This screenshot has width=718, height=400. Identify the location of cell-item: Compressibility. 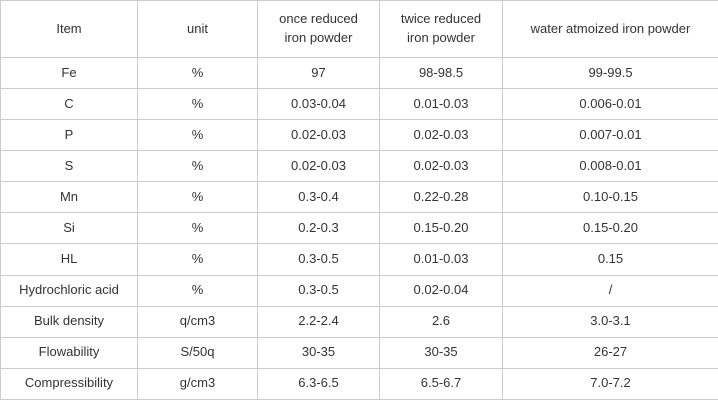
(69, 383).